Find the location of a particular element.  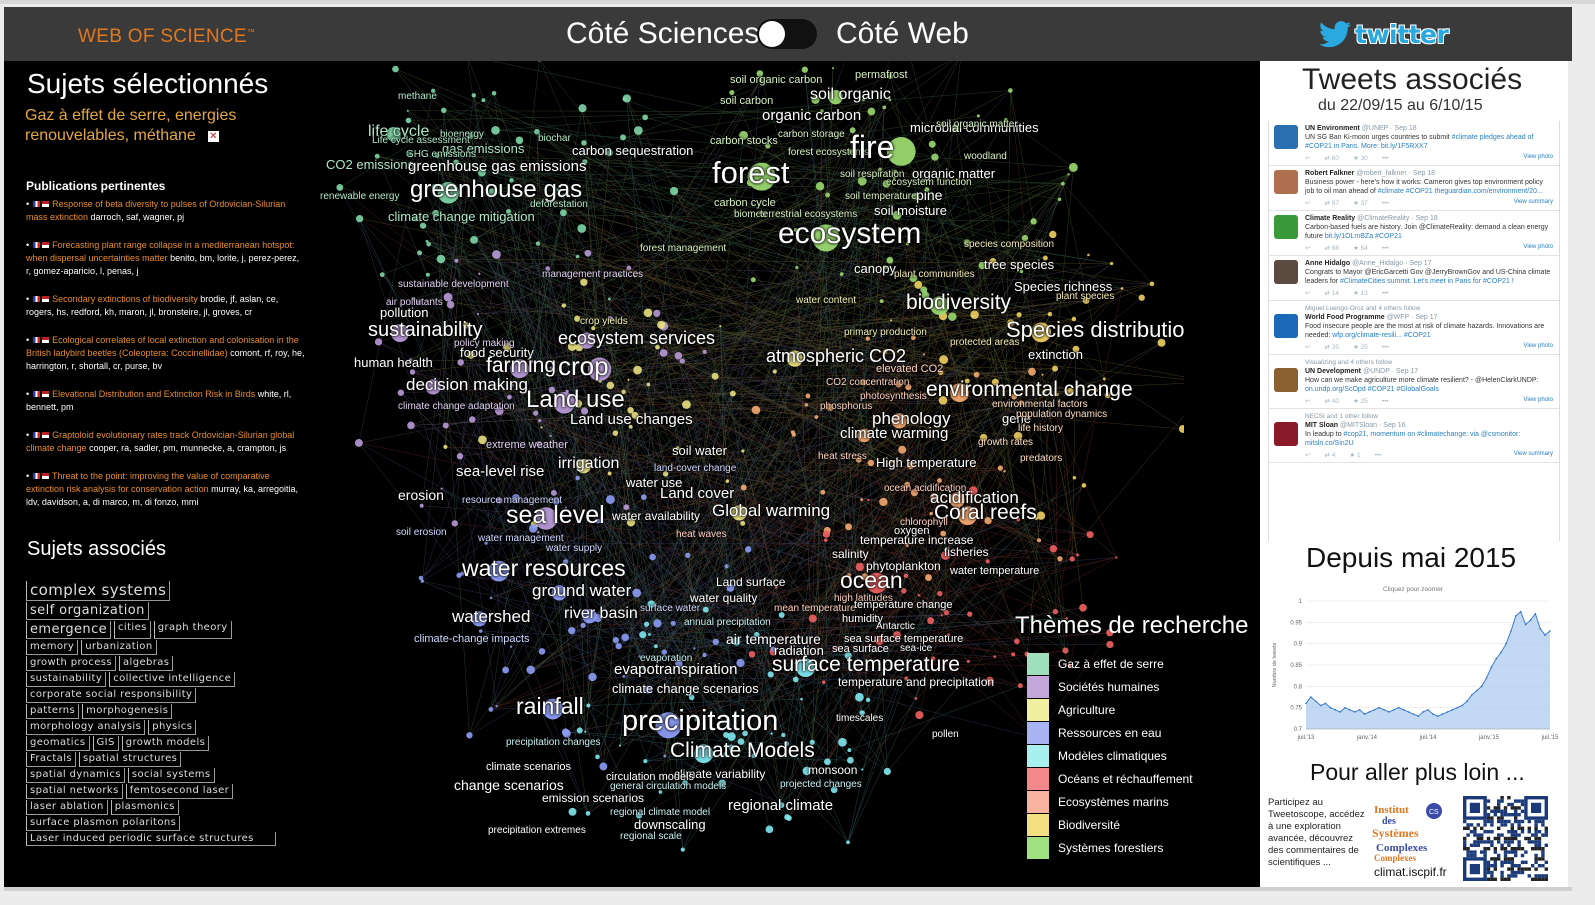

topic-label: climate change adaptation is located at coordinates (456, 406).